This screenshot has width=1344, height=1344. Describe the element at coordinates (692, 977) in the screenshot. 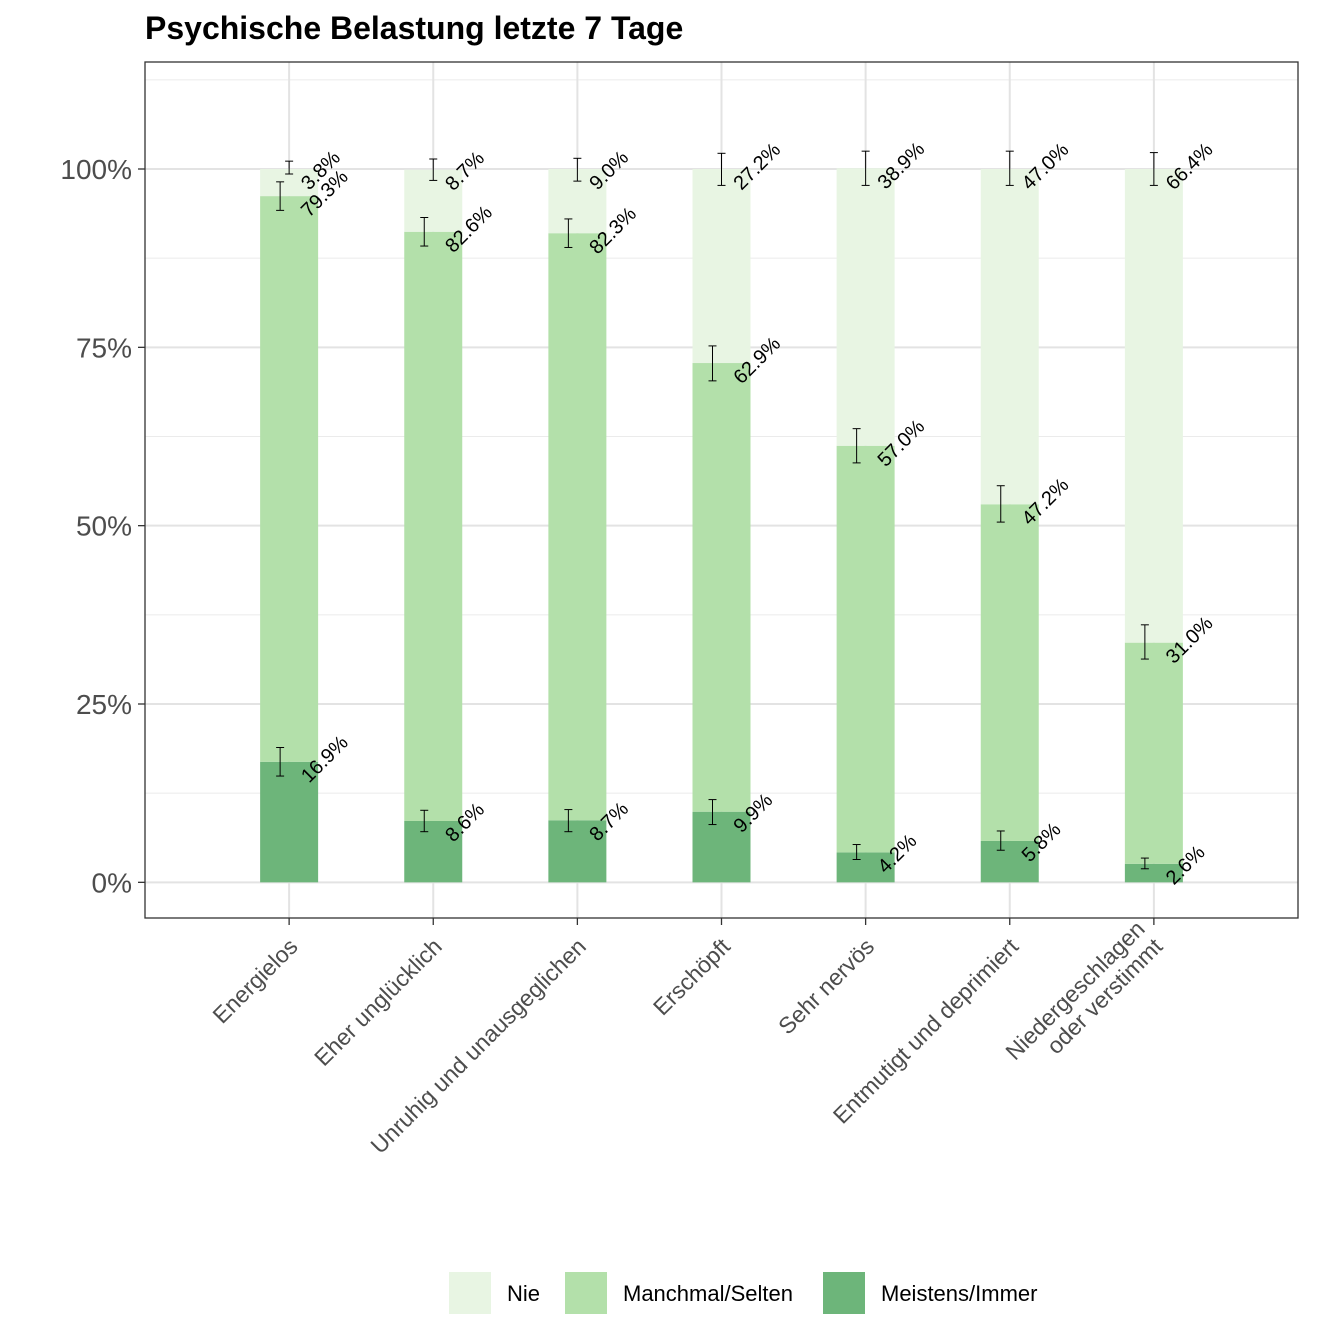

I see `x-tick-label: Erschöpft` at that location.